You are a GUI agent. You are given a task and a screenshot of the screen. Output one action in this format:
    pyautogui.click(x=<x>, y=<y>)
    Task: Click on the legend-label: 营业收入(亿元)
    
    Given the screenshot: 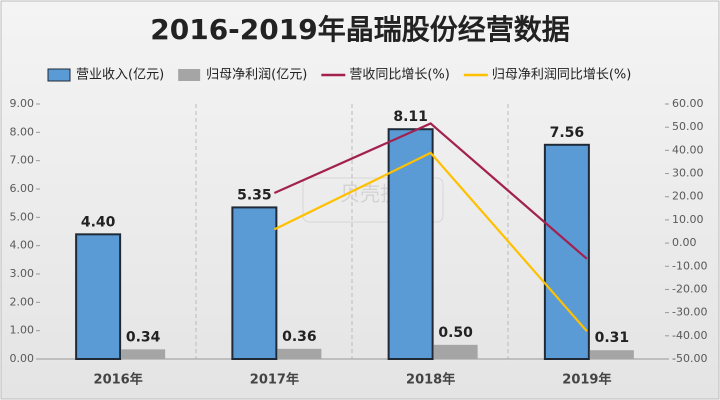 What is the action you would take?
    pyautogui.click(x=120, y=75)
    